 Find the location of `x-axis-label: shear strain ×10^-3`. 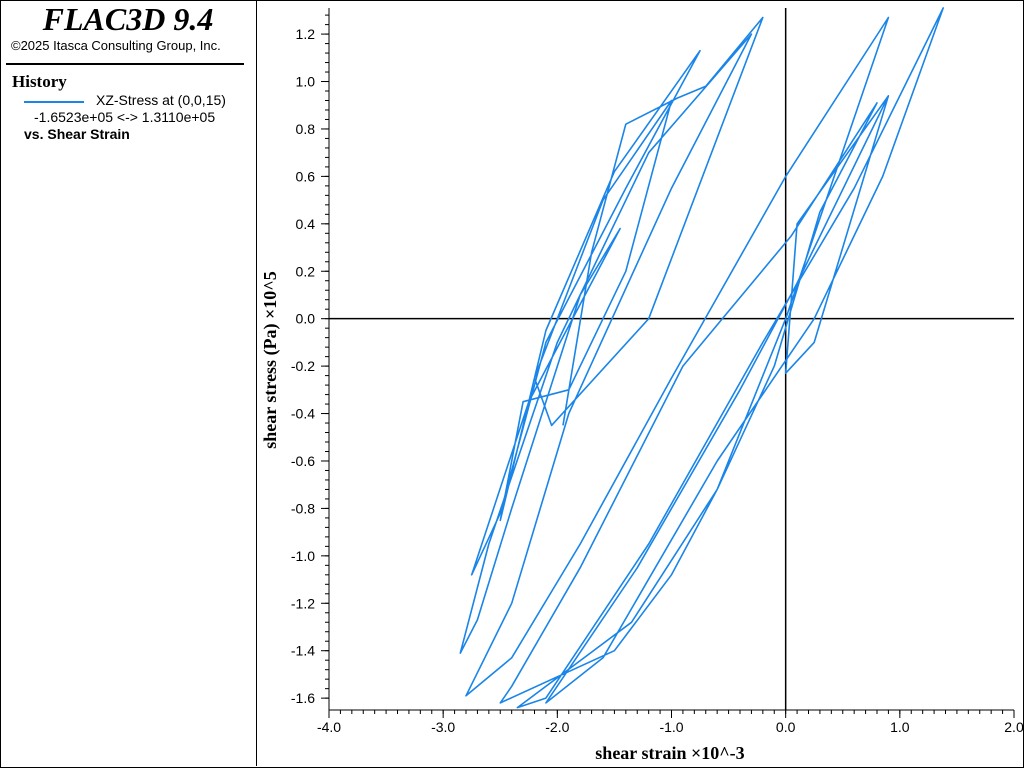

x-axis-label: shear strain ×10^-3 is located at coordinates (669, 753).